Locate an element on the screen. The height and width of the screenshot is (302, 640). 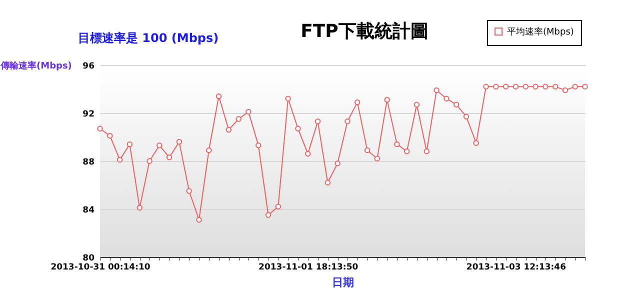
chart-title: FTP下載統計圖 is located at coordinates (364, 31).